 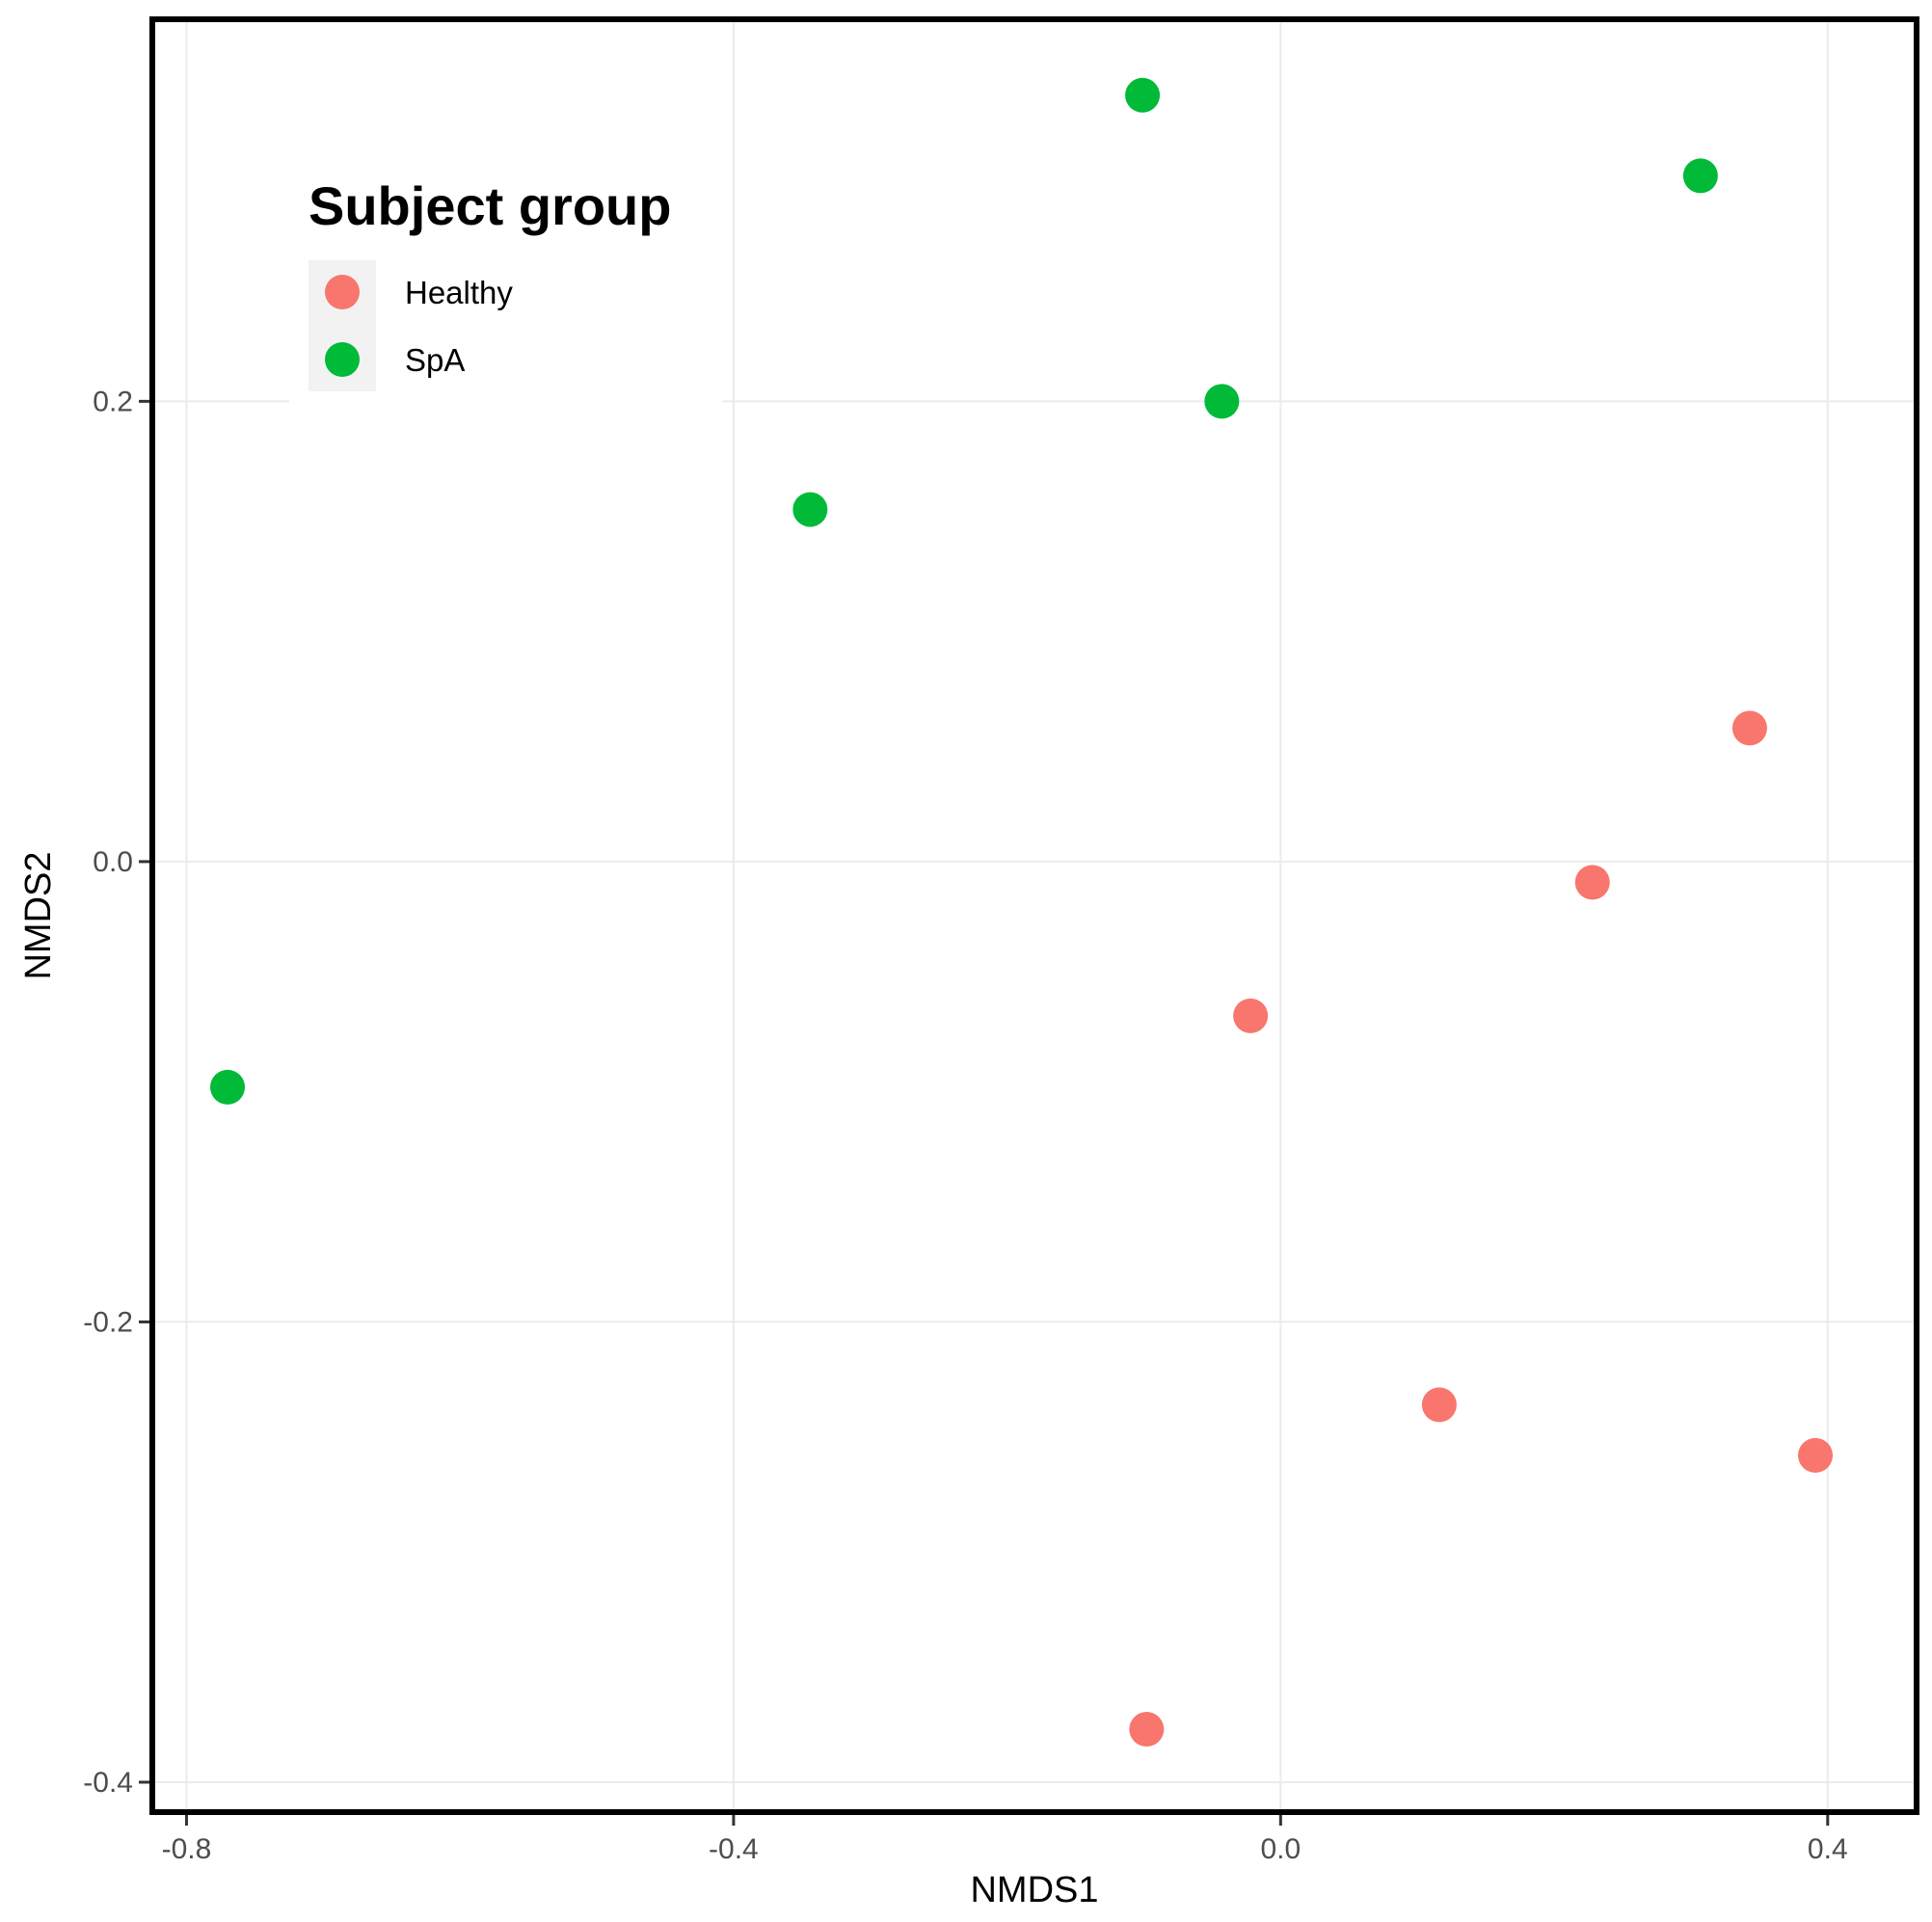 I want to click on legend: Subject group Healthy SpA, so click(x=506, y=282).